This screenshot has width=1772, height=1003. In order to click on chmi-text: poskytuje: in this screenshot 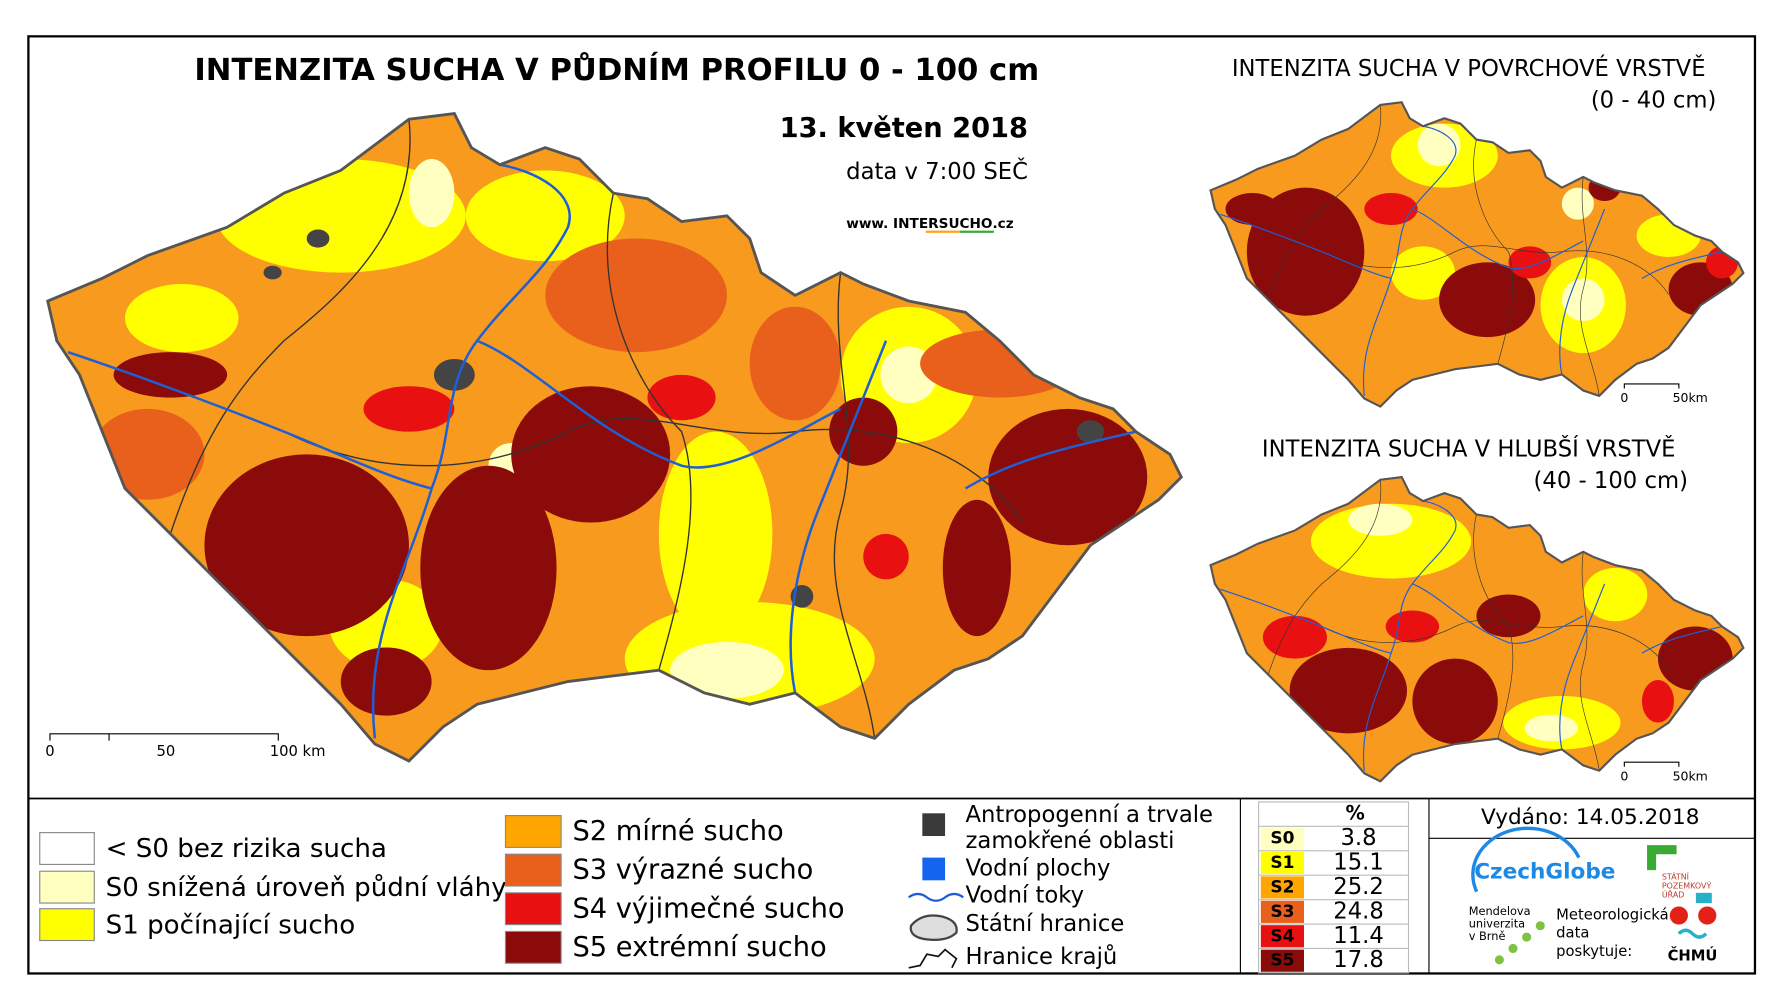, I will do `click(1594, 951)`.